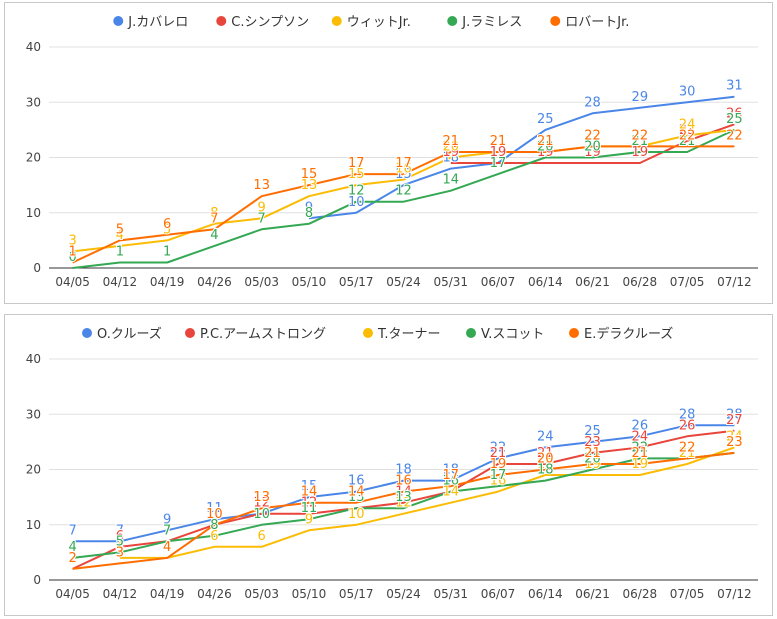 This screenshot has height=619, width=777. Describe the element at coordinates (592, 594) in the screenshot. I see `x-tick-label: 06/21` at that location.